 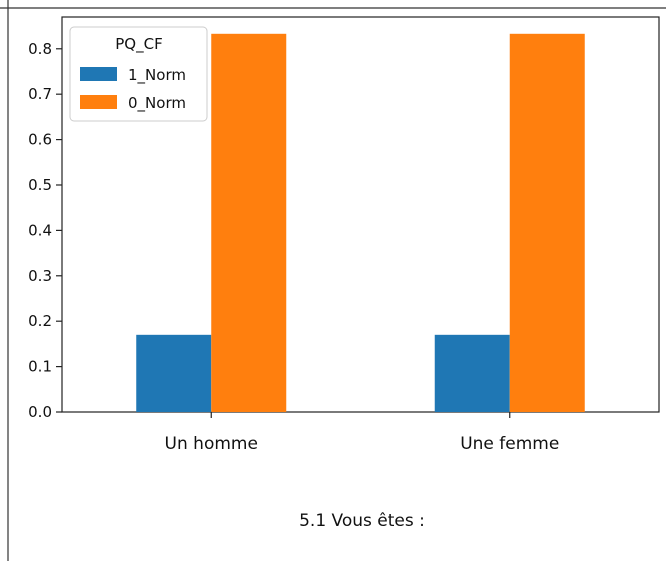 I want to click on y-tick-label: 0.3, so click(x=40, y=276).